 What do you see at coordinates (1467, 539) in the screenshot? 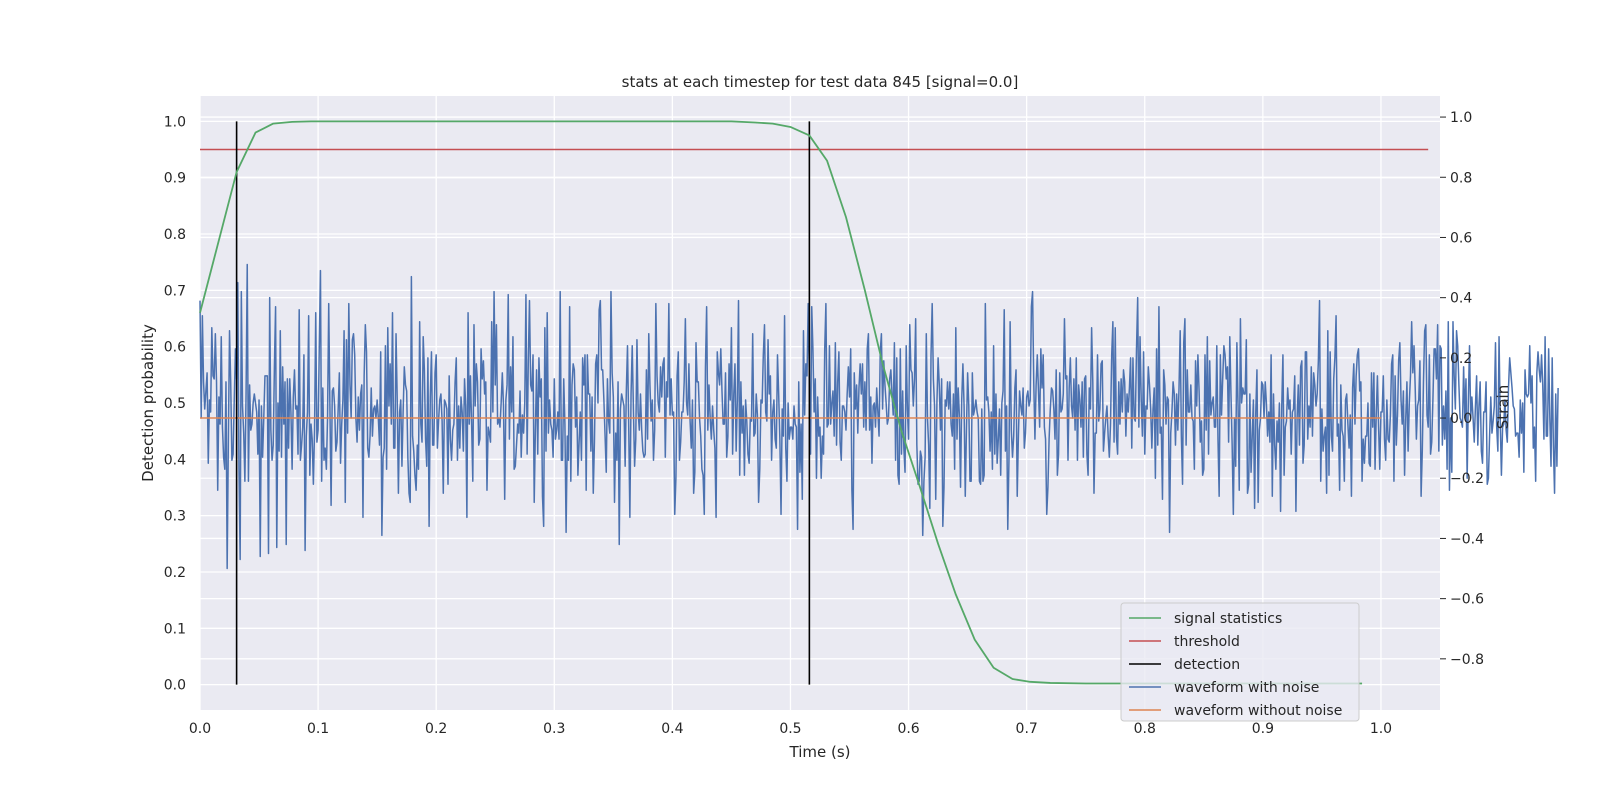
I see `y-right-tick-label: −0.4` at bounding box center [1467, 539].